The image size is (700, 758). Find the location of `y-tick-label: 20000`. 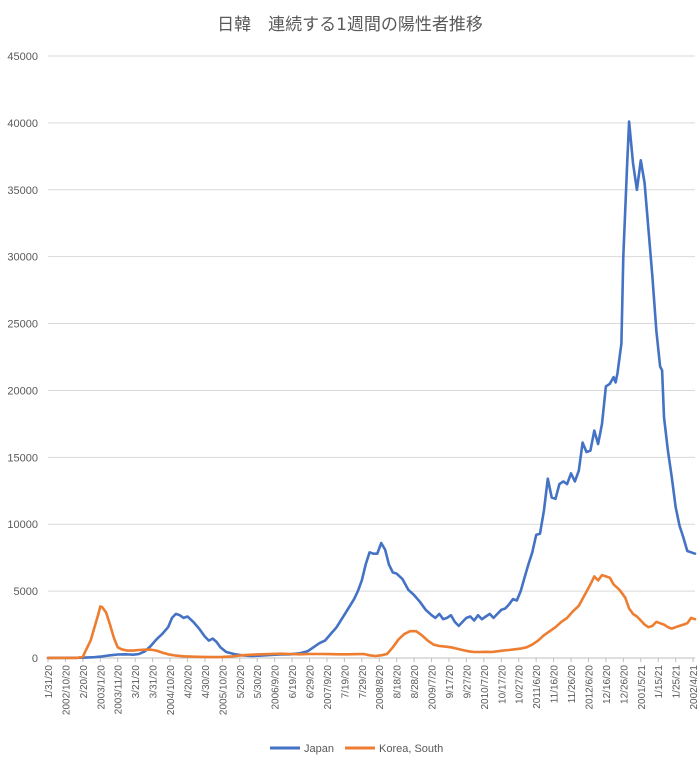

y-tick-label: 20000 is located at coordinates (22, 391).